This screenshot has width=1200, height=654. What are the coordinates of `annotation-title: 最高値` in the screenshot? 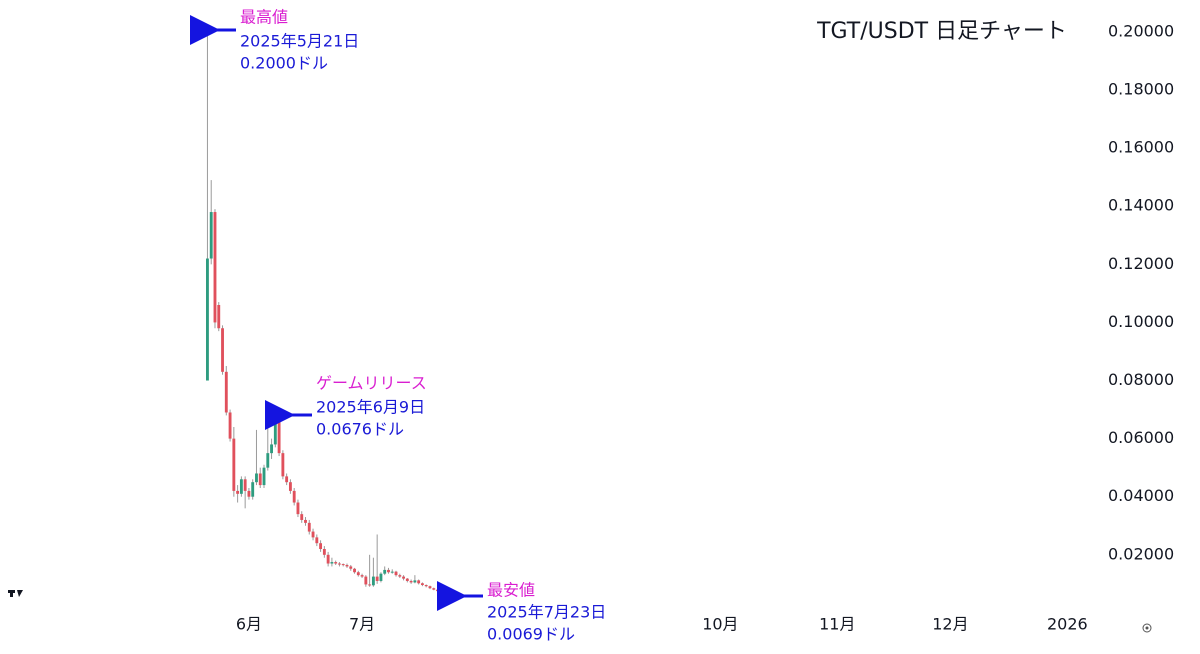 It's located at (264, 17).